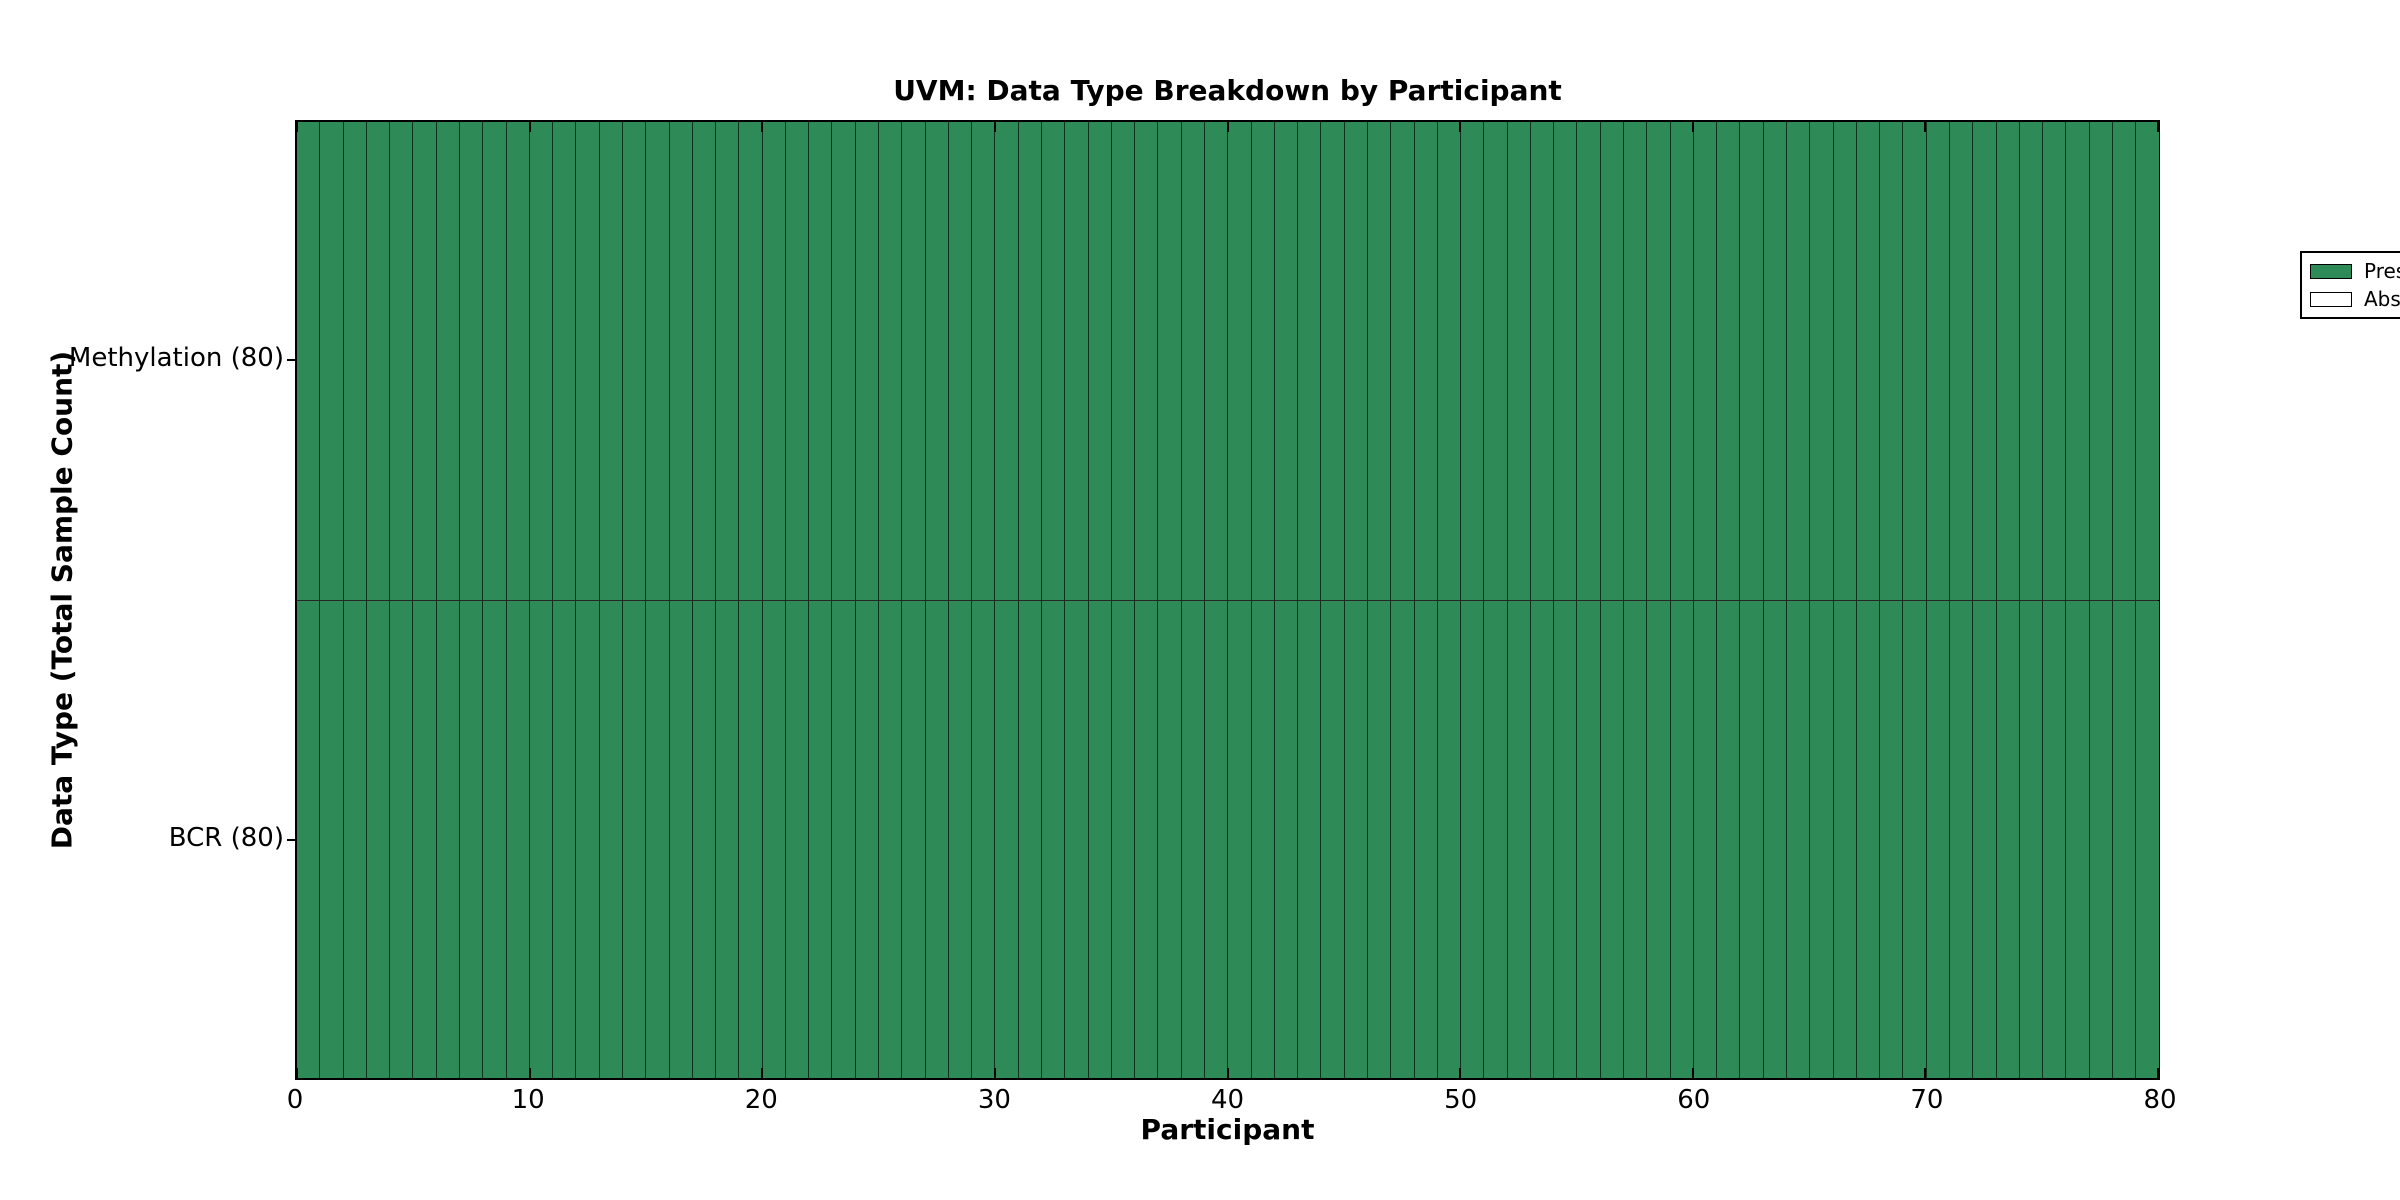  I want to click on x-tick-label: 0, so click(295, 1100).